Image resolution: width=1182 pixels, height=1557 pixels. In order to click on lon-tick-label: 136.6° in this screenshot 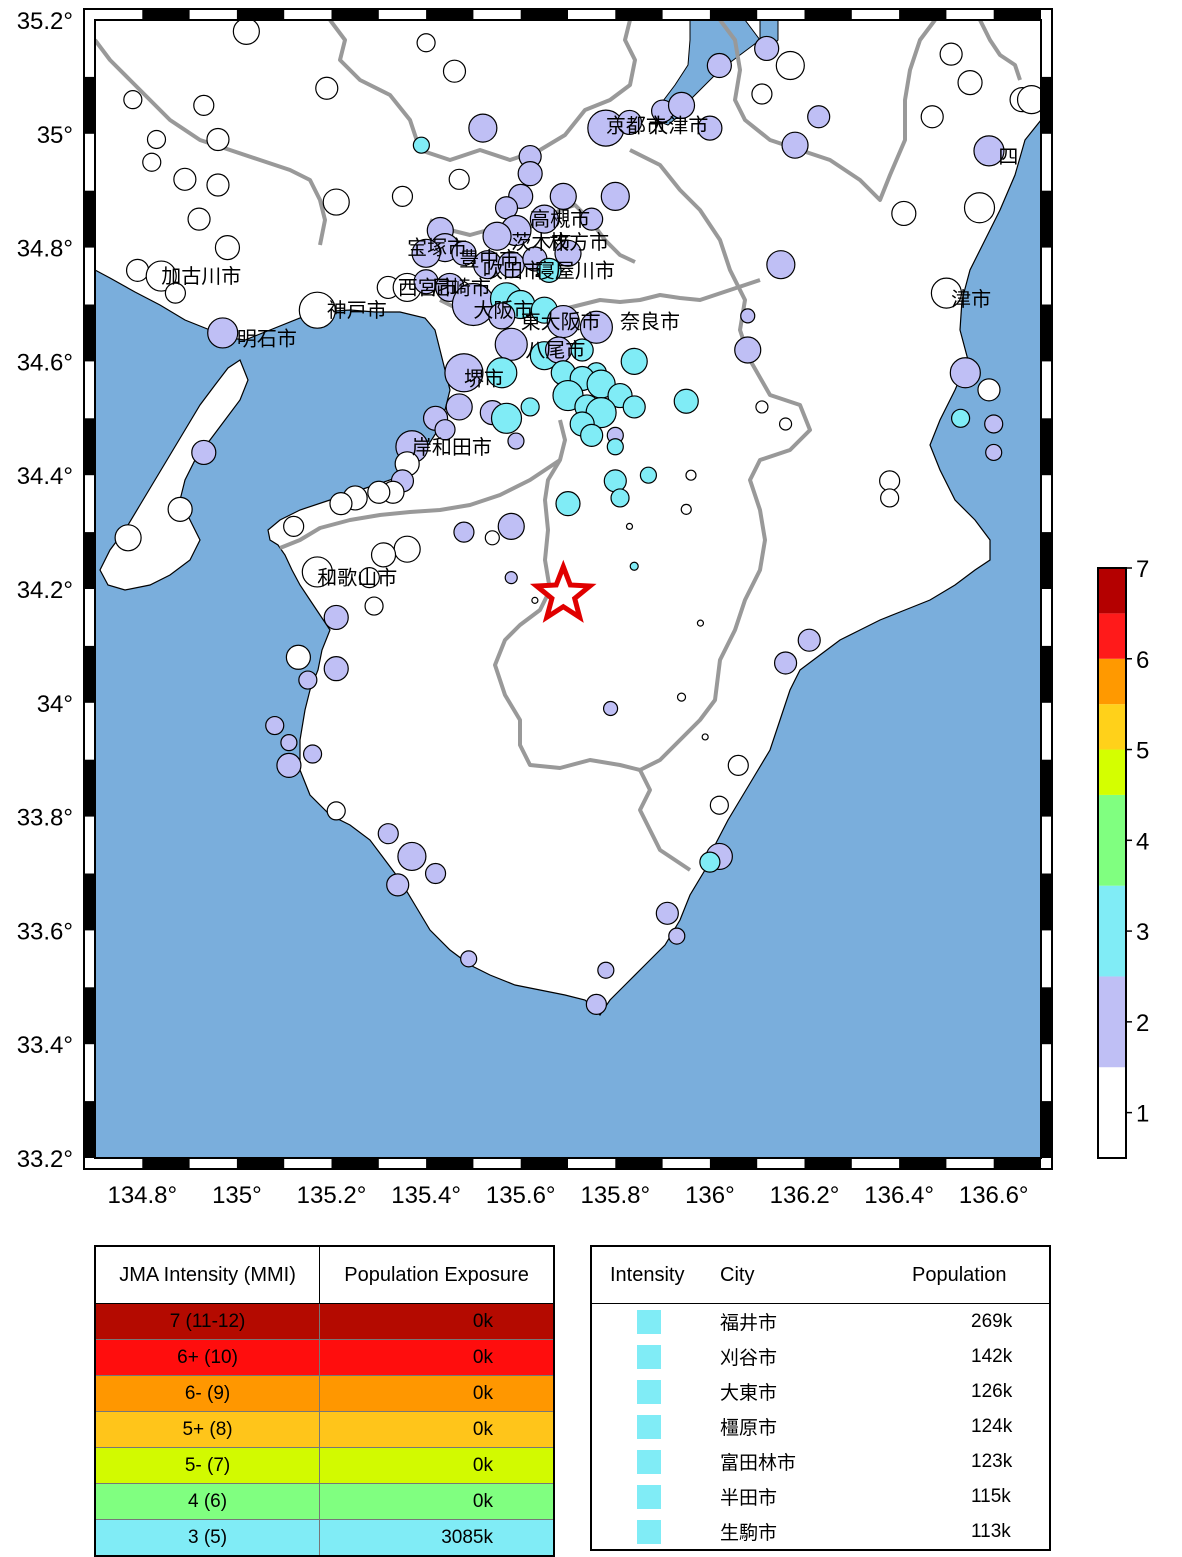, I will do `click(994, 1195)`.